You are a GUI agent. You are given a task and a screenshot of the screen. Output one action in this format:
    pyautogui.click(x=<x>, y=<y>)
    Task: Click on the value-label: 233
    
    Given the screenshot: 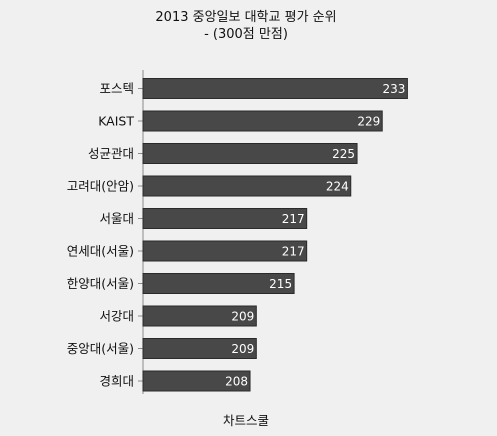 What is the action you would take?
    pyautogui.click(x=394, y=89)
    